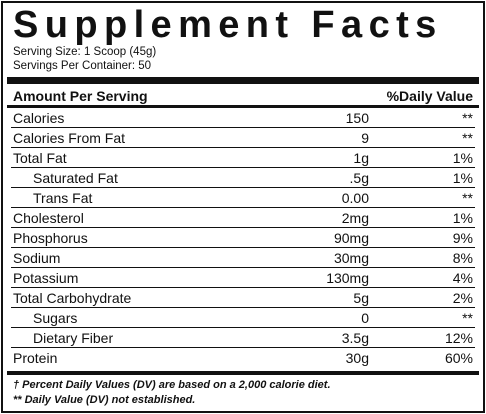 The height and width of the screenshot is (414, 486). I want to click on nutrient-daily-value: 12%, so click(458, 338).